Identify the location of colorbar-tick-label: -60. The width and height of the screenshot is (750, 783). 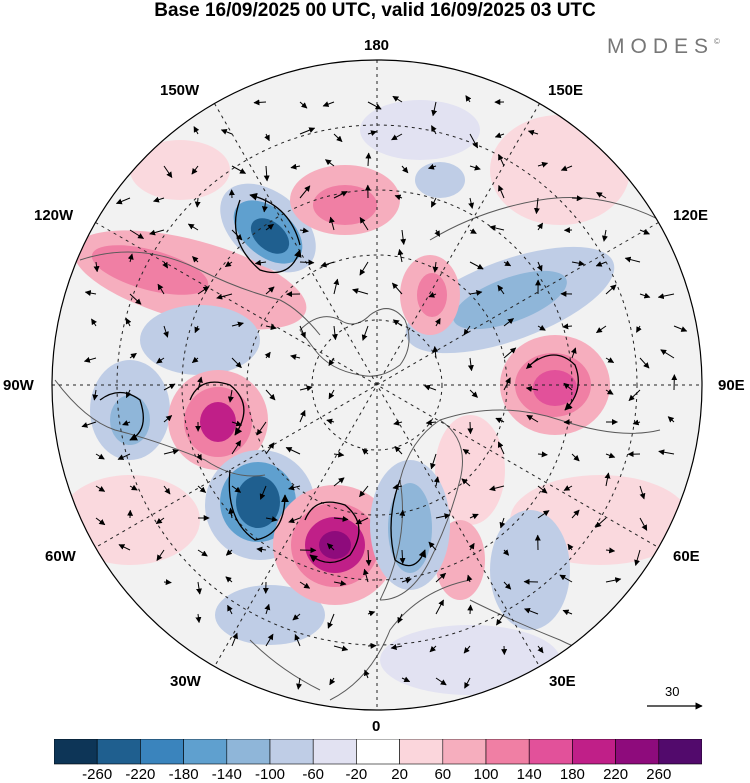
(313, 774).